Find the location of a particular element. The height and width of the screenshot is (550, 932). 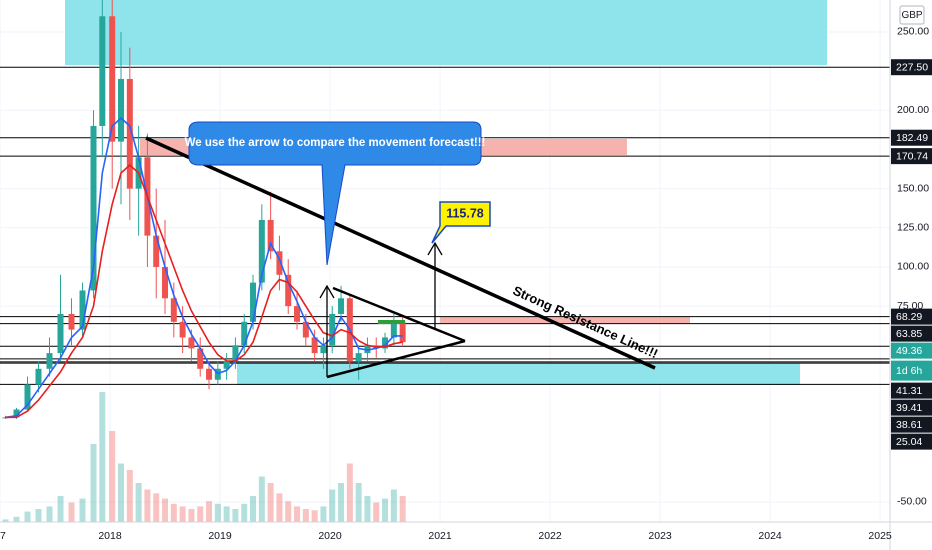

y-tick-label: -50.00 is located at coordinates (912, 502).